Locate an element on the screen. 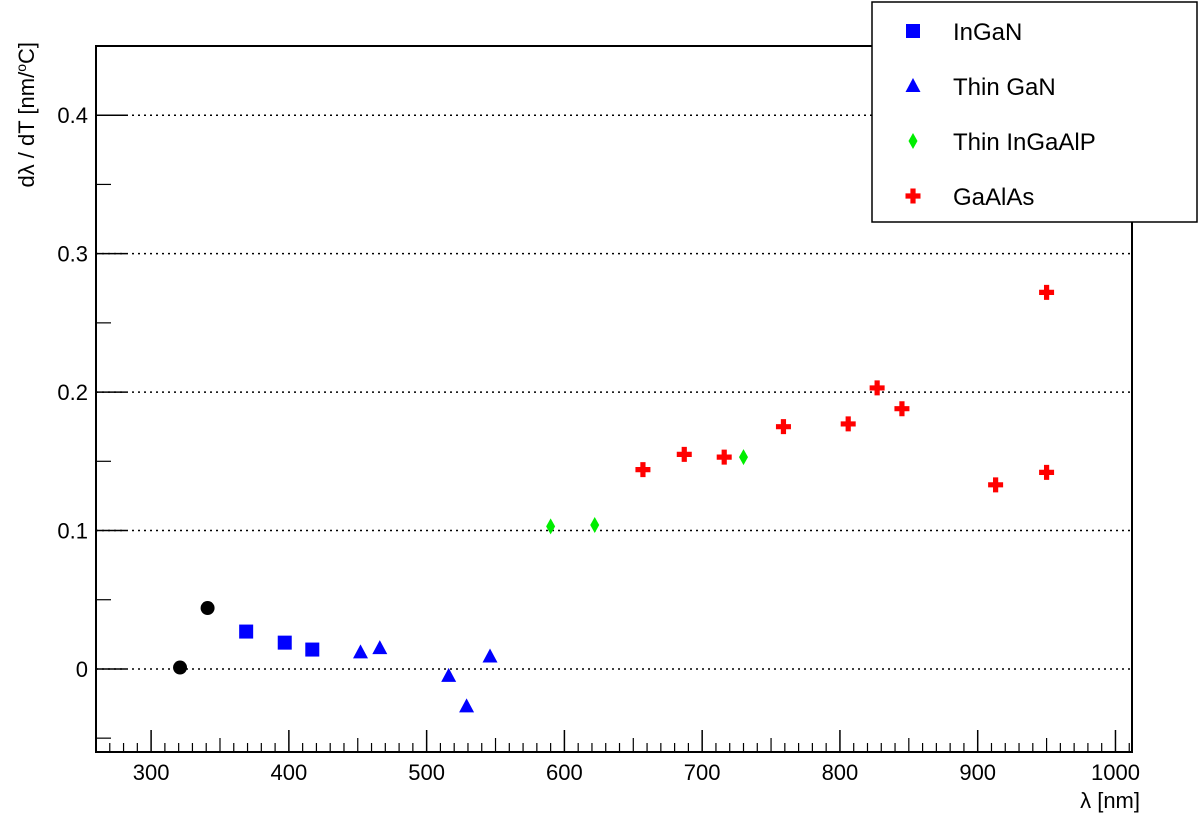 Image resolution: width=1200 pixels, height=820 pixels. legend-label: Thin InGaAlP is located at coordinates (1024, 142).